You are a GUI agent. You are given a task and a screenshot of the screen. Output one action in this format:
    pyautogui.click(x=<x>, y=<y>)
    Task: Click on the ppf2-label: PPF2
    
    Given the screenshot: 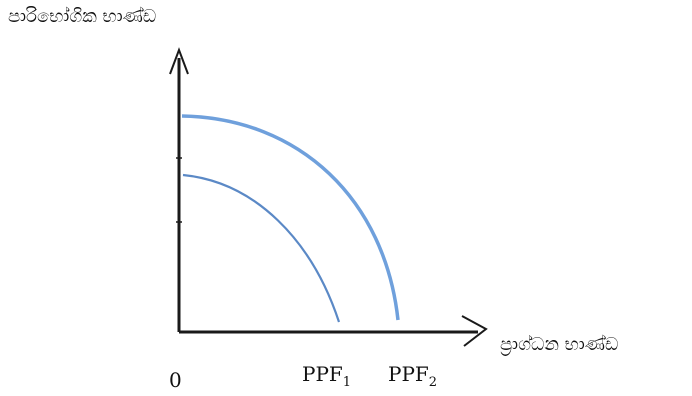 What is the action you would take?
    pyautogui.click(x=412, y=376)
    